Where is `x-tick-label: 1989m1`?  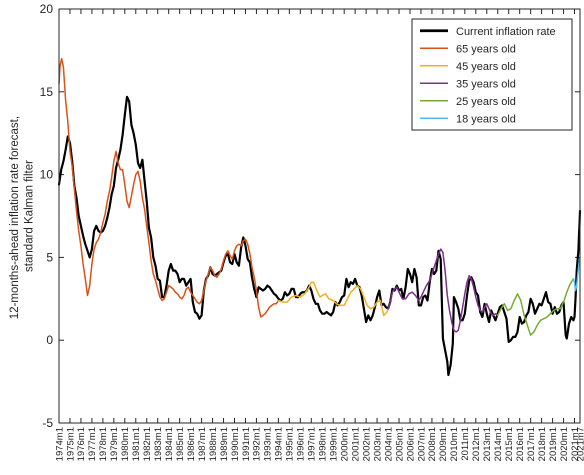 x-tick-label: 1989m1 is located at coordinates (224, 444).